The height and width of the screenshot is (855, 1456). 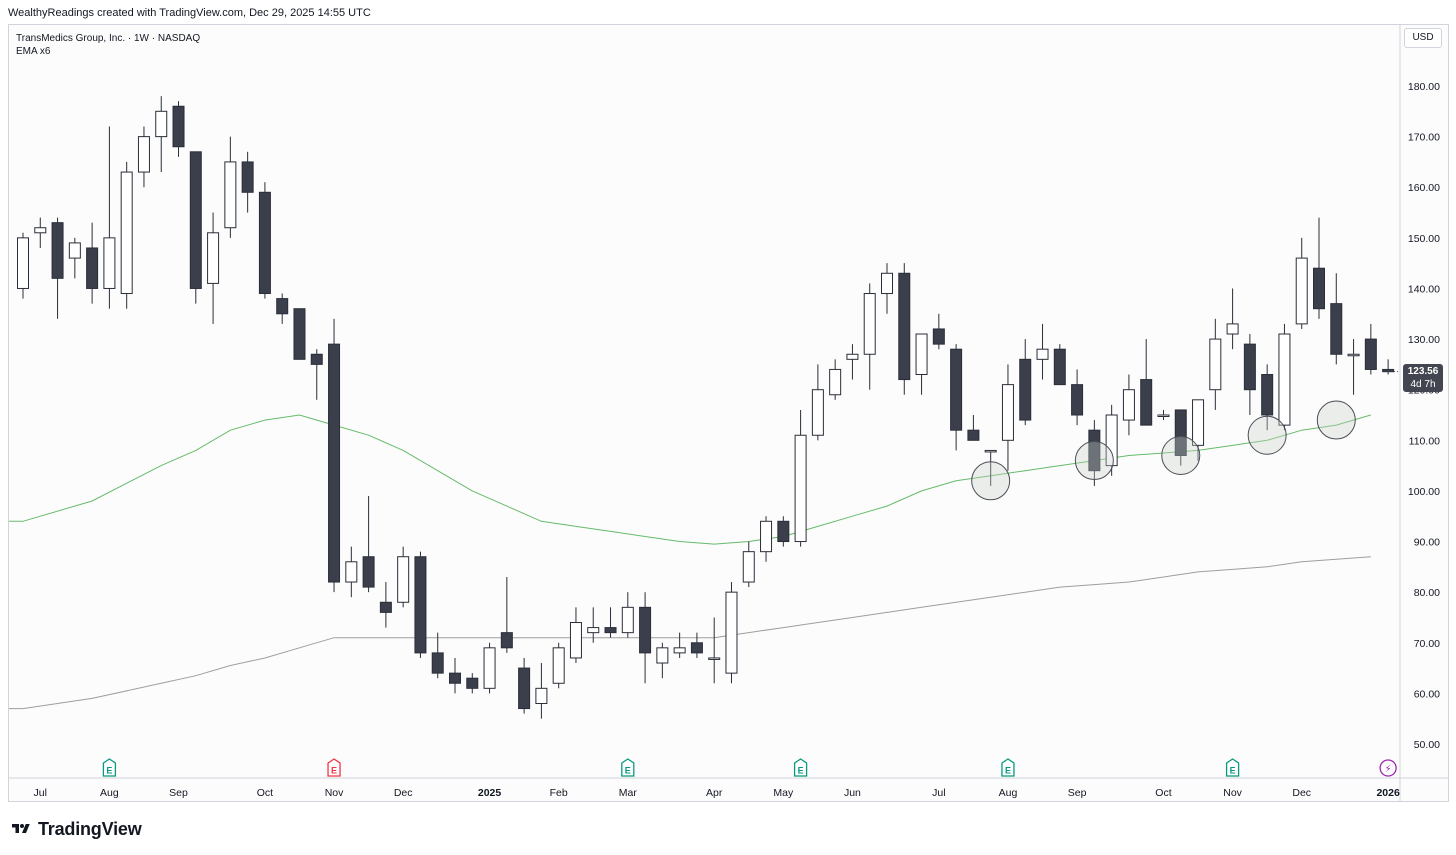 What do you see at coordinates (1427, 543) in the screenshot?
I see `y-tick-label: 90.00` at bounding box center [1427, 543].